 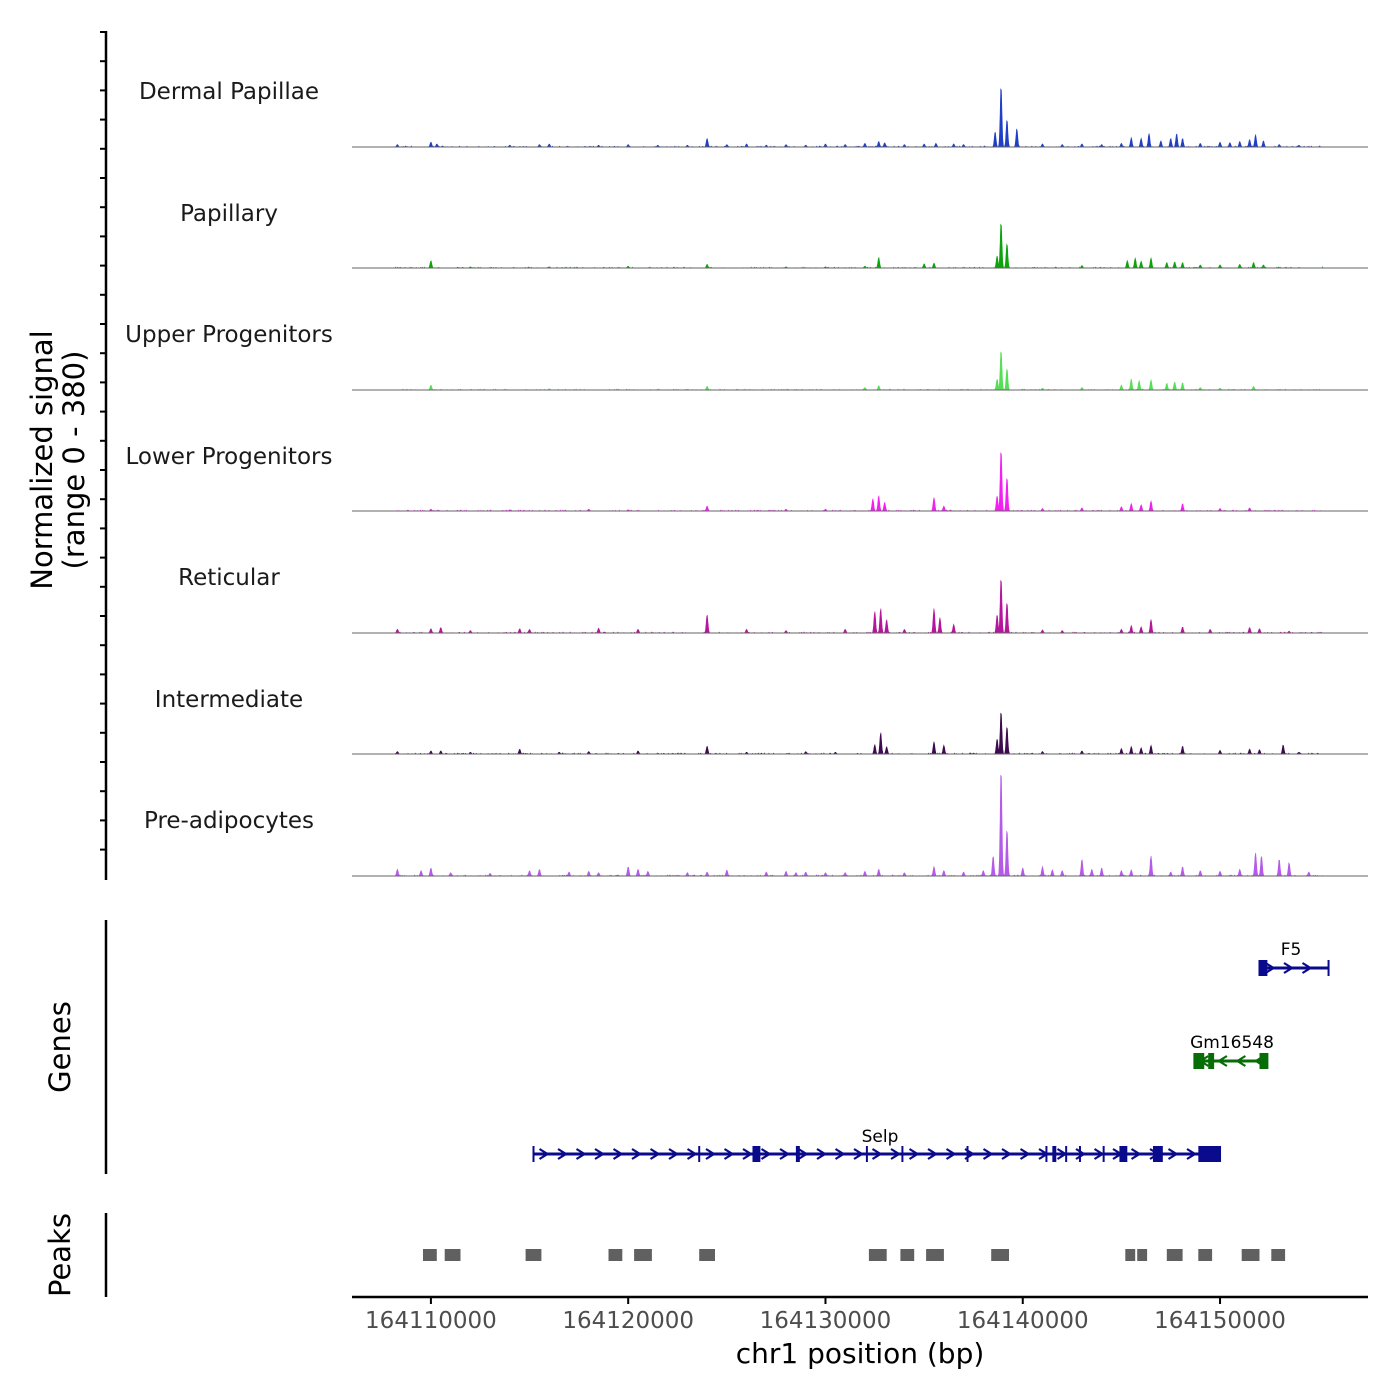 I want to click on track-pre-adipocytes: Pre-adipocytes, so click(x=756, y=825).